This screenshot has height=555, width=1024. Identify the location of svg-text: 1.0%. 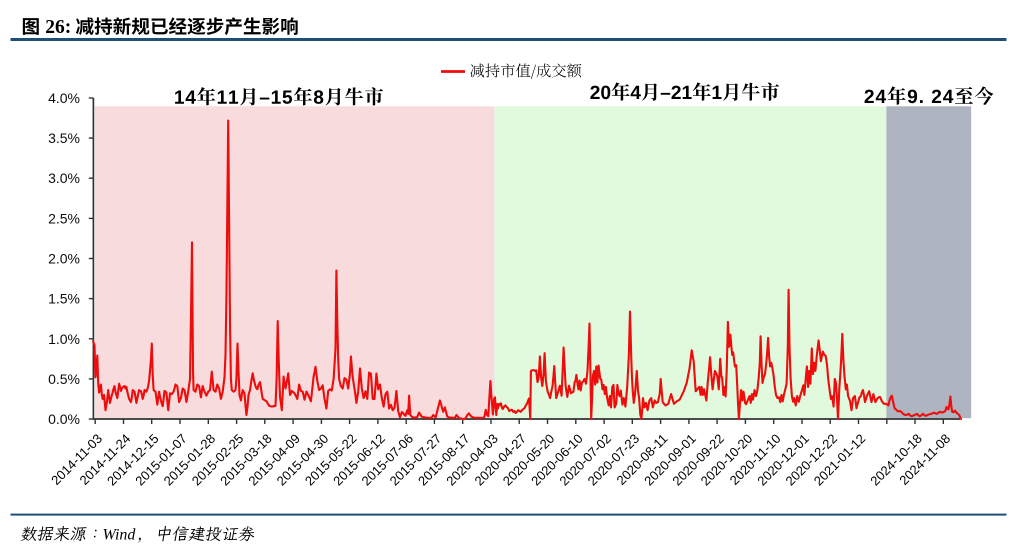
(64, 339).